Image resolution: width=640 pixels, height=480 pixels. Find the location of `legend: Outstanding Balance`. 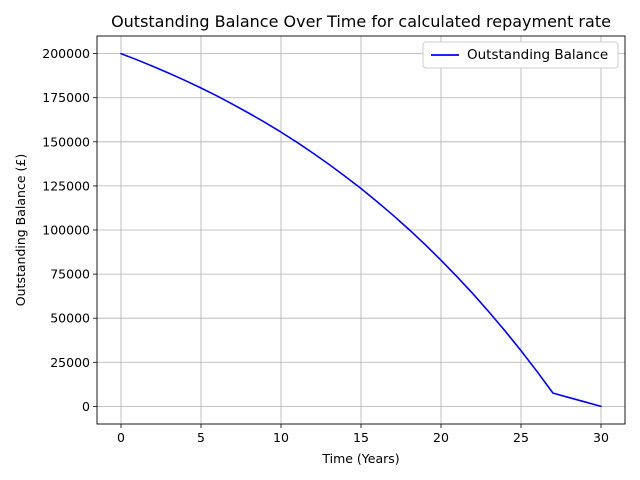

legend: Outstanding Balance is located at coordinates (520, 55).